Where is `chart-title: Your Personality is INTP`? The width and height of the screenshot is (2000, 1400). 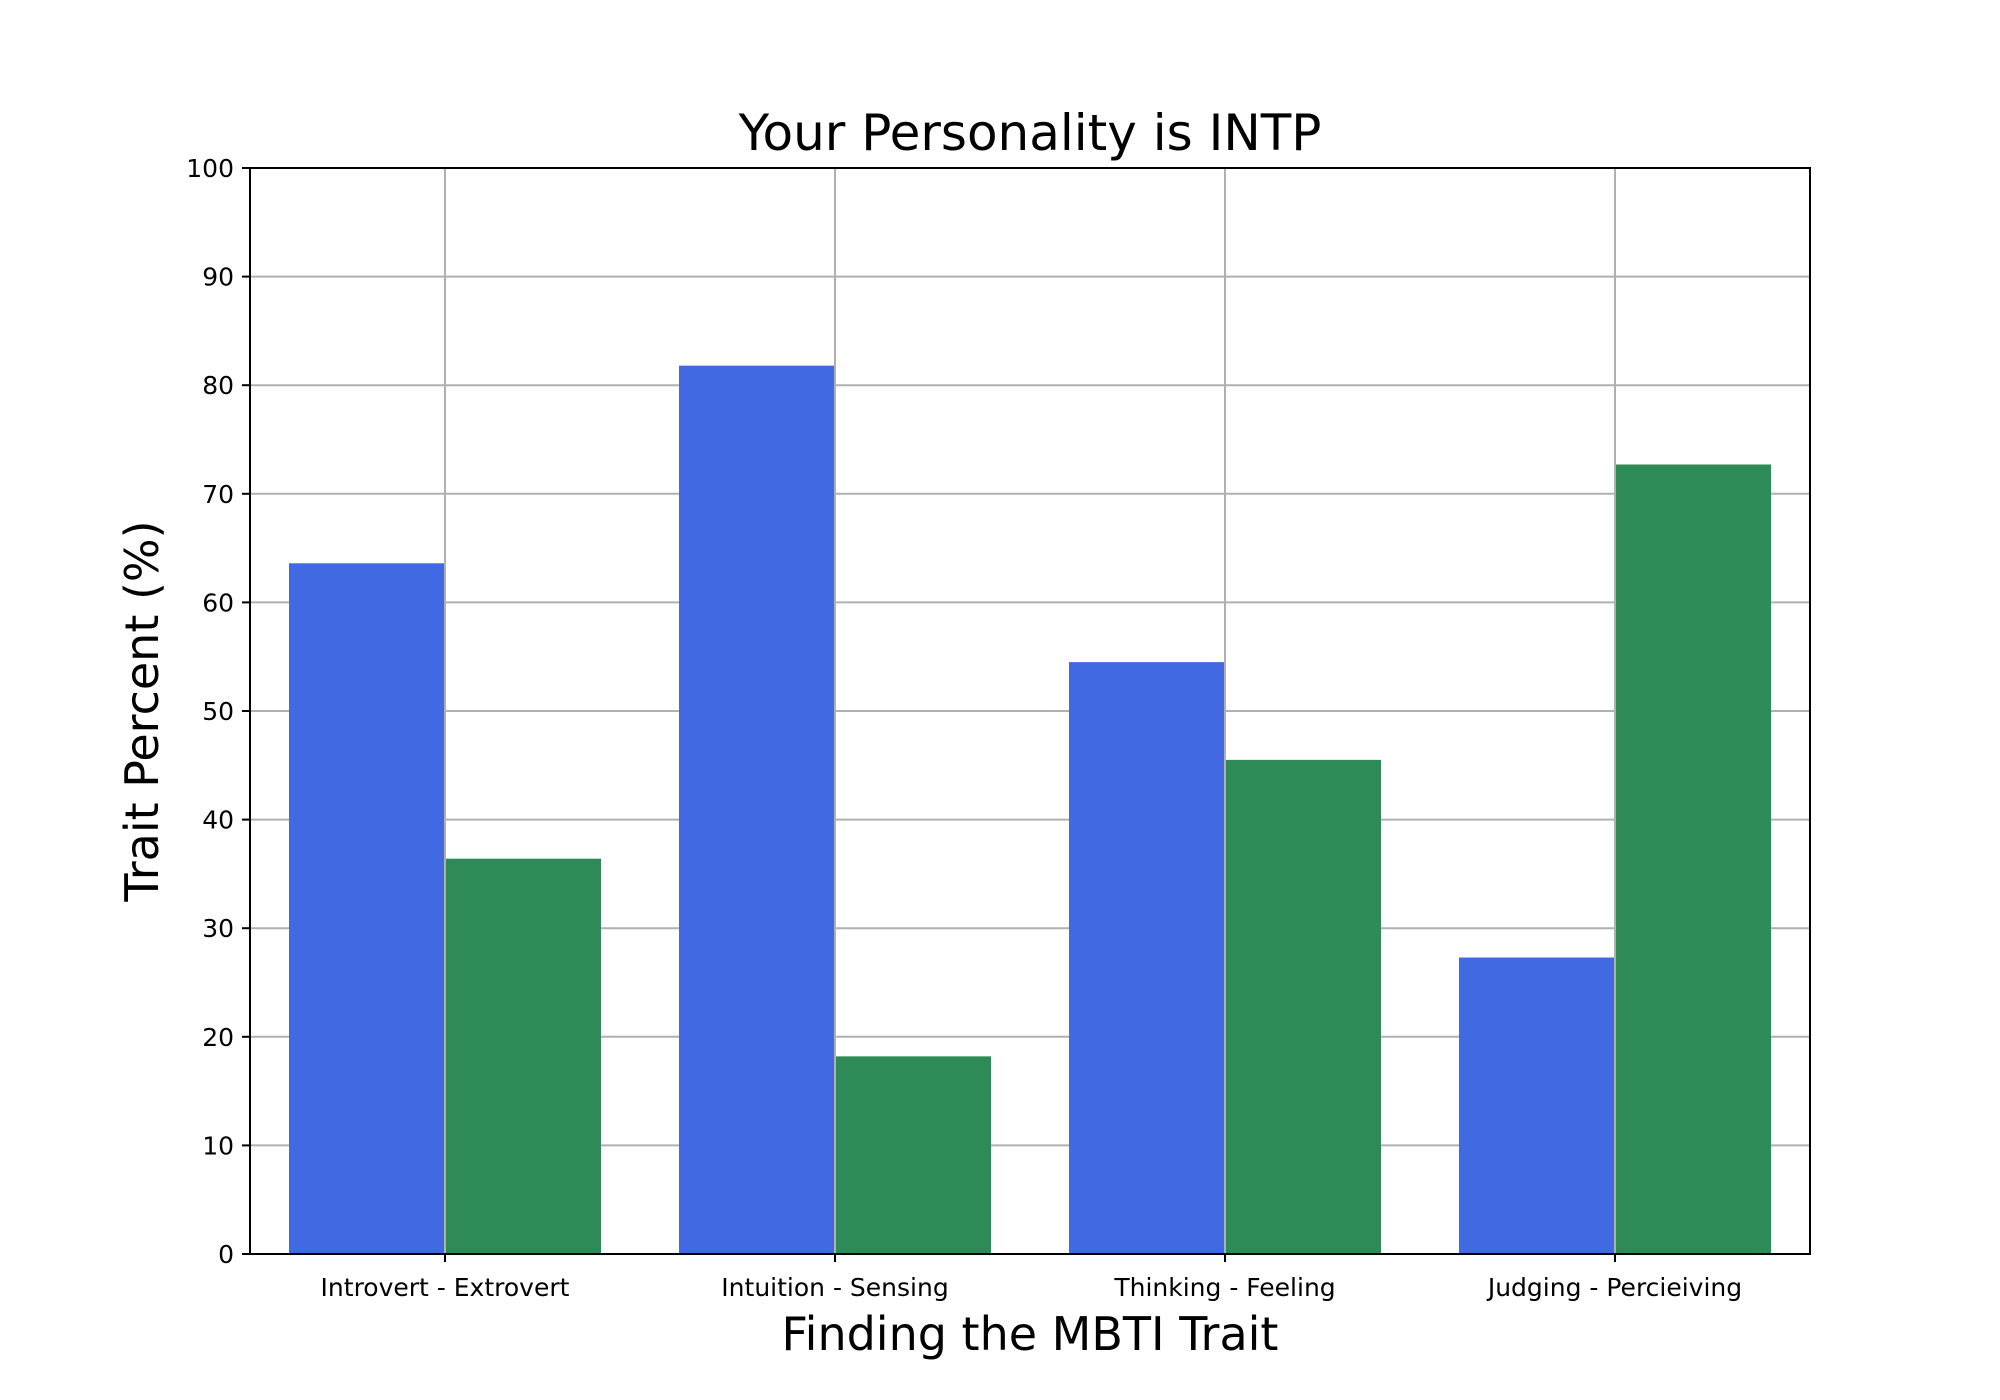 chart-title: Your Personality is INTP is located at coordinates (1030, 133).